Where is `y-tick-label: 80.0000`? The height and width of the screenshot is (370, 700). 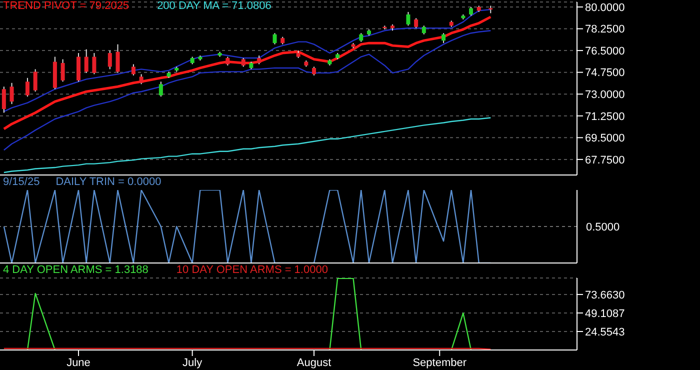 y-tick-label: 80.0000 is located at coordinates (605, 8).